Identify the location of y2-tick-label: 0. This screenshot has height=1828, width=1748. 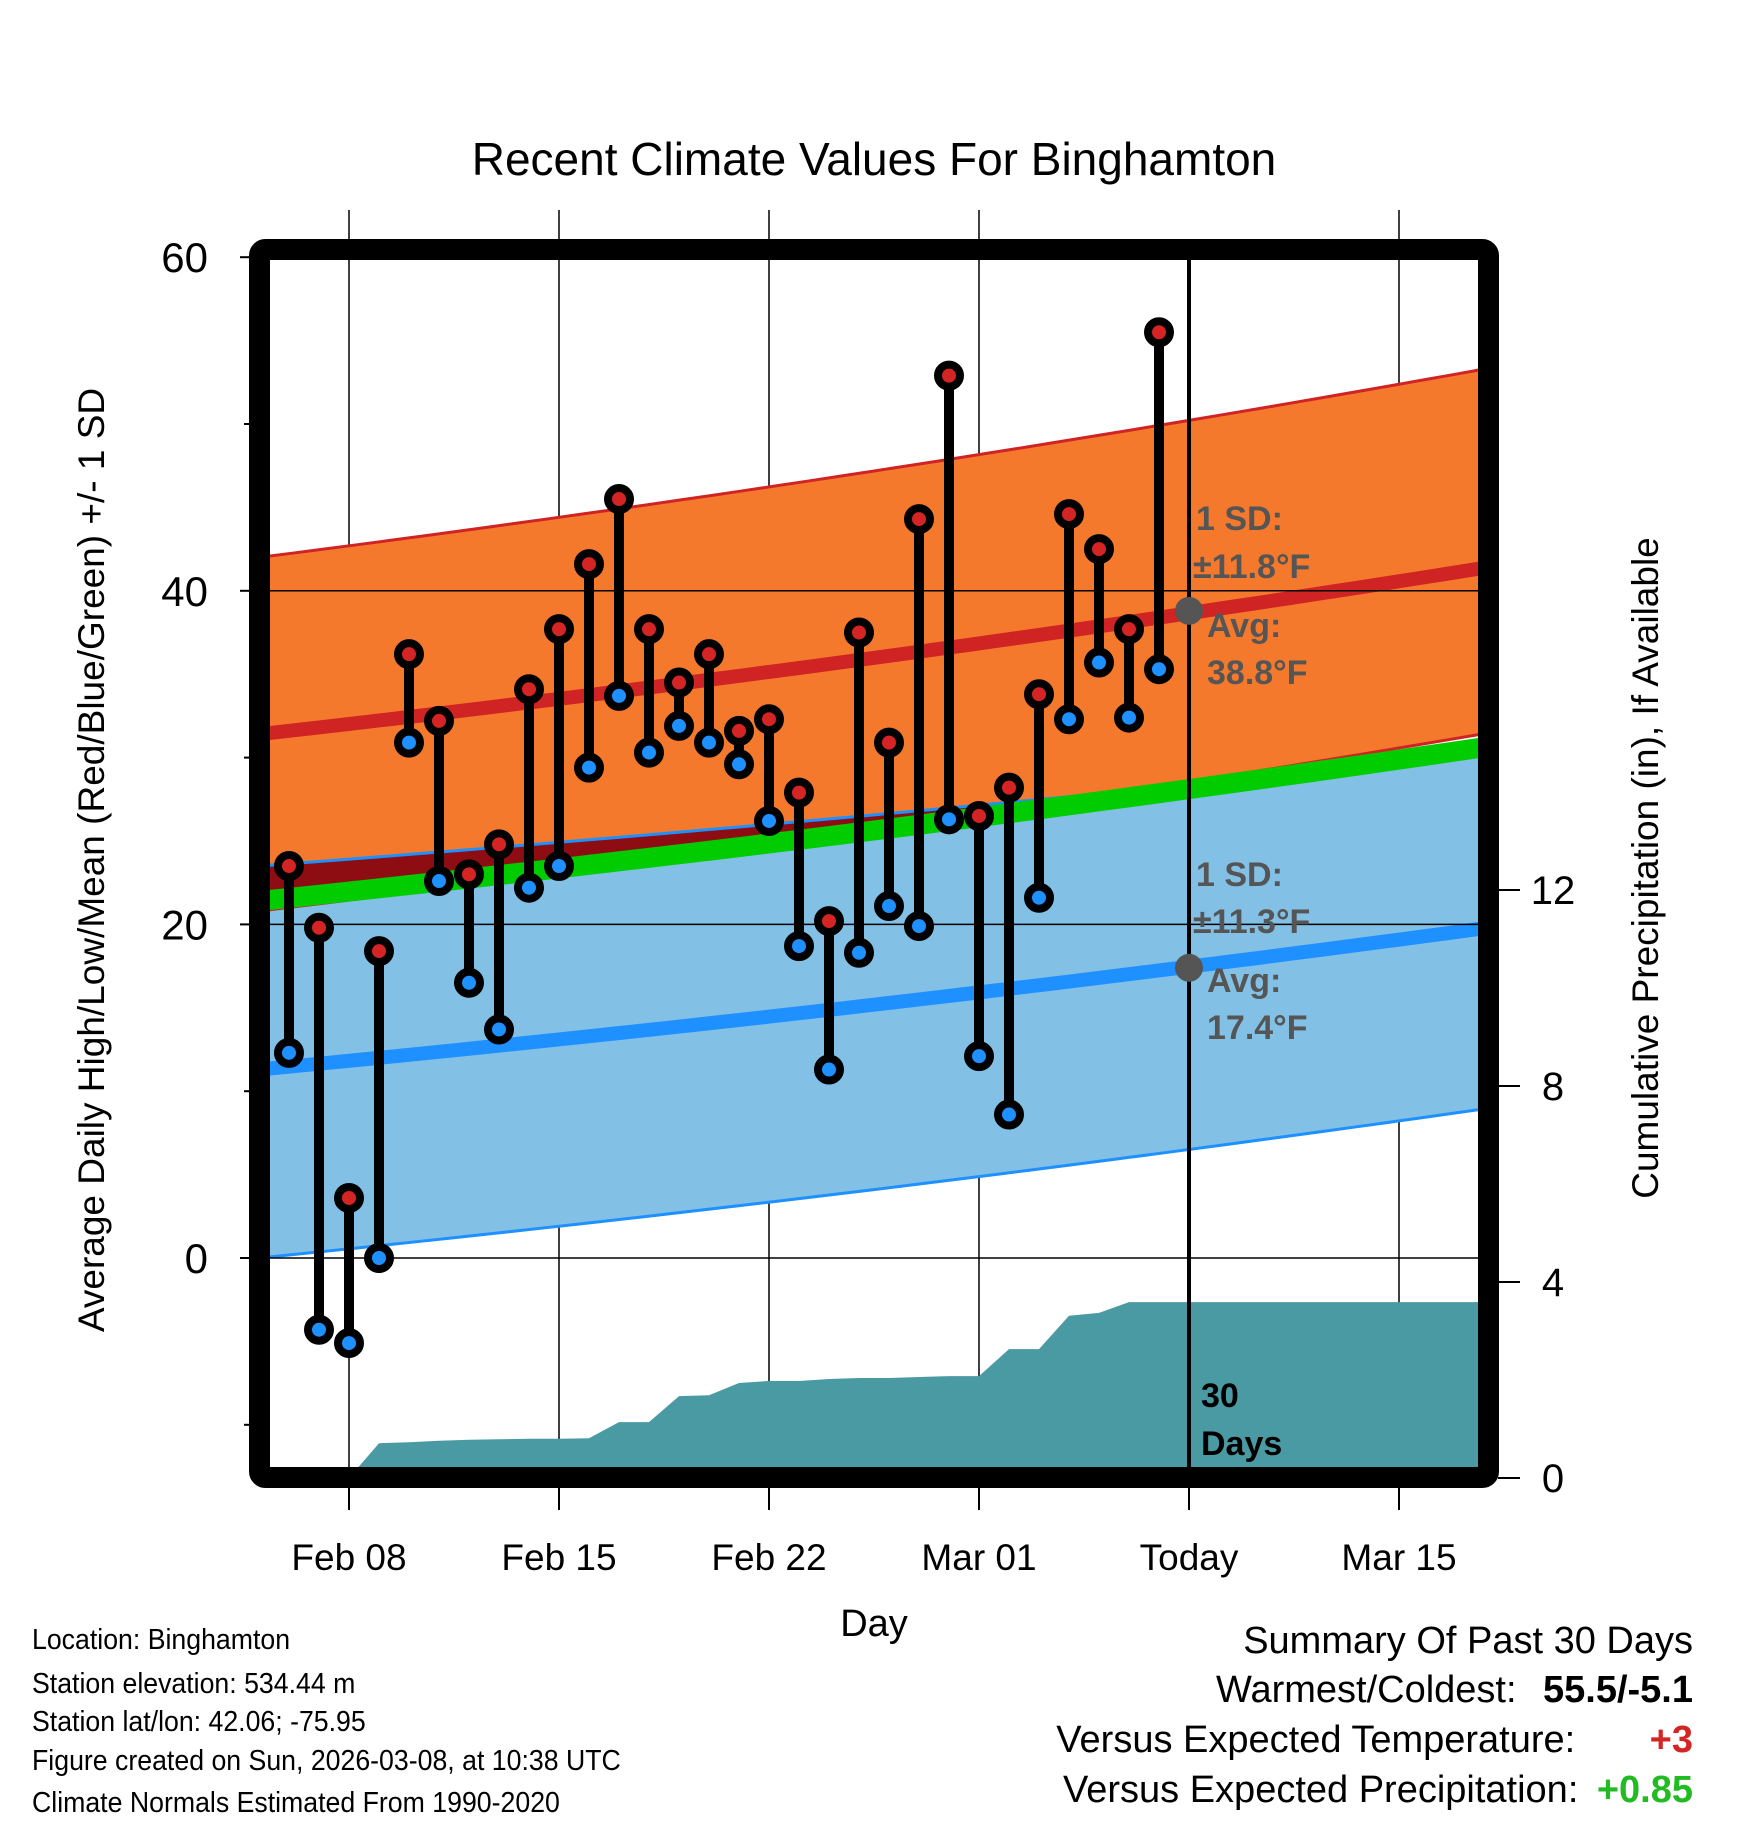
(1553, 1479).